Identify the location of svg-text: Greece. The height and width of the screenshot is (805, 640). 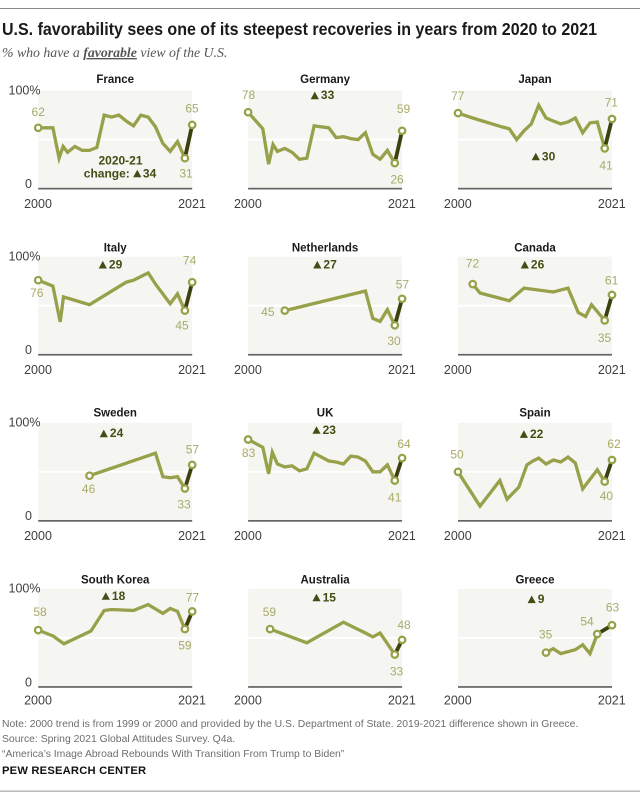
(534, 581).